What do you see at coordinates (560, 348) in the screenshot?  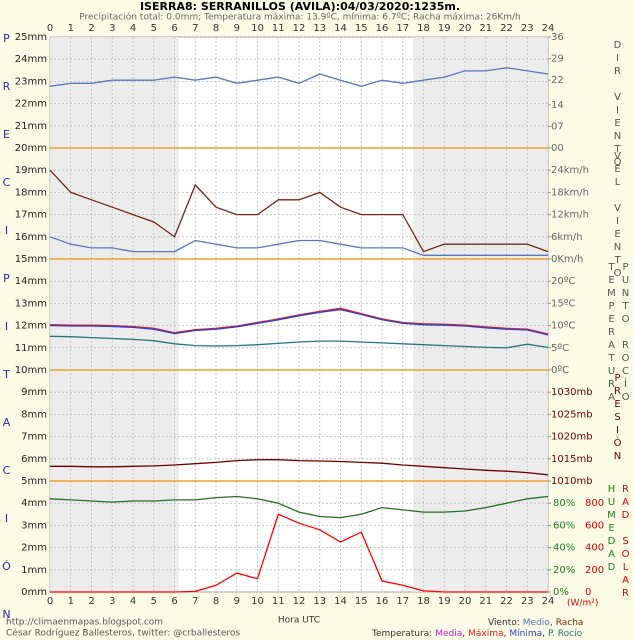 I see `y2-tick-label: 5ºC` at bounding box center [560, 348].